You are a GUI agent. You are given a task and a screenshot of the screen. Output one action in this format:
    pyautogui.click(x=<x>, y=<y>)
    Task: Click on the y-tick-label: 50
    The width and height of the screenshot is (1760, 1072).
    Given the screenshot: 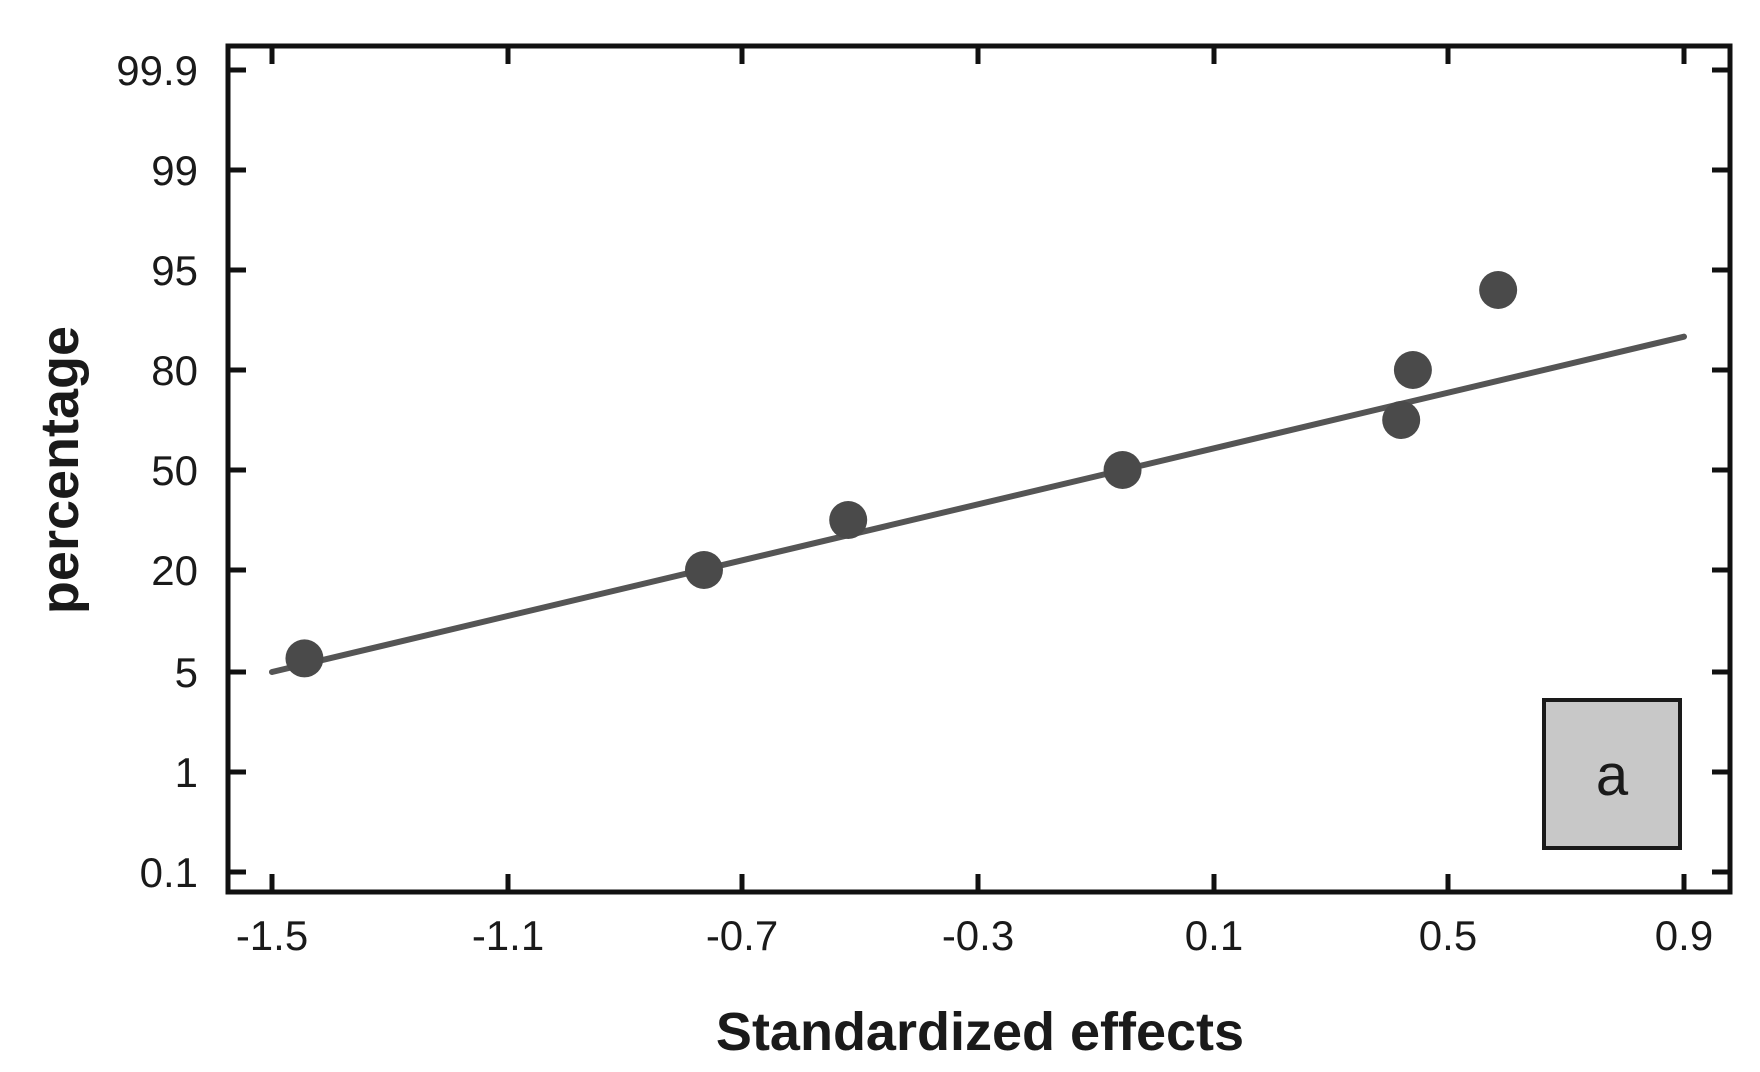 What is the action you would take?
    pyautogui.click(x=174, y=470)
    